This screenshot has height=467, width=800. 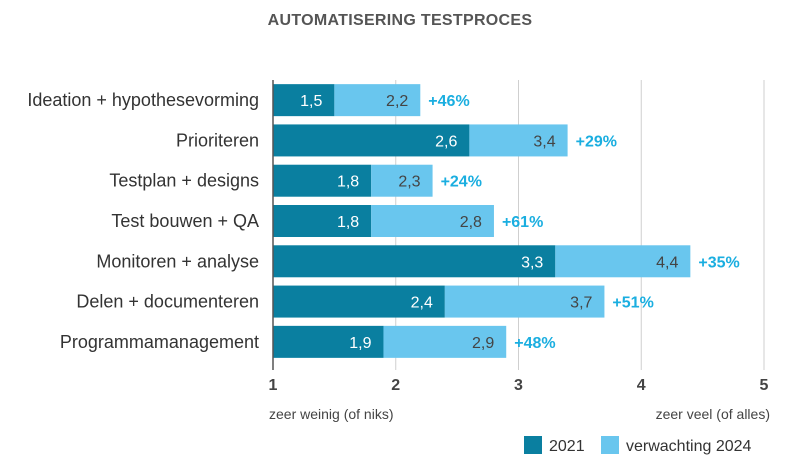 I want to click on legend: 2021 verwachting 2024, so click(x=638, y=445).